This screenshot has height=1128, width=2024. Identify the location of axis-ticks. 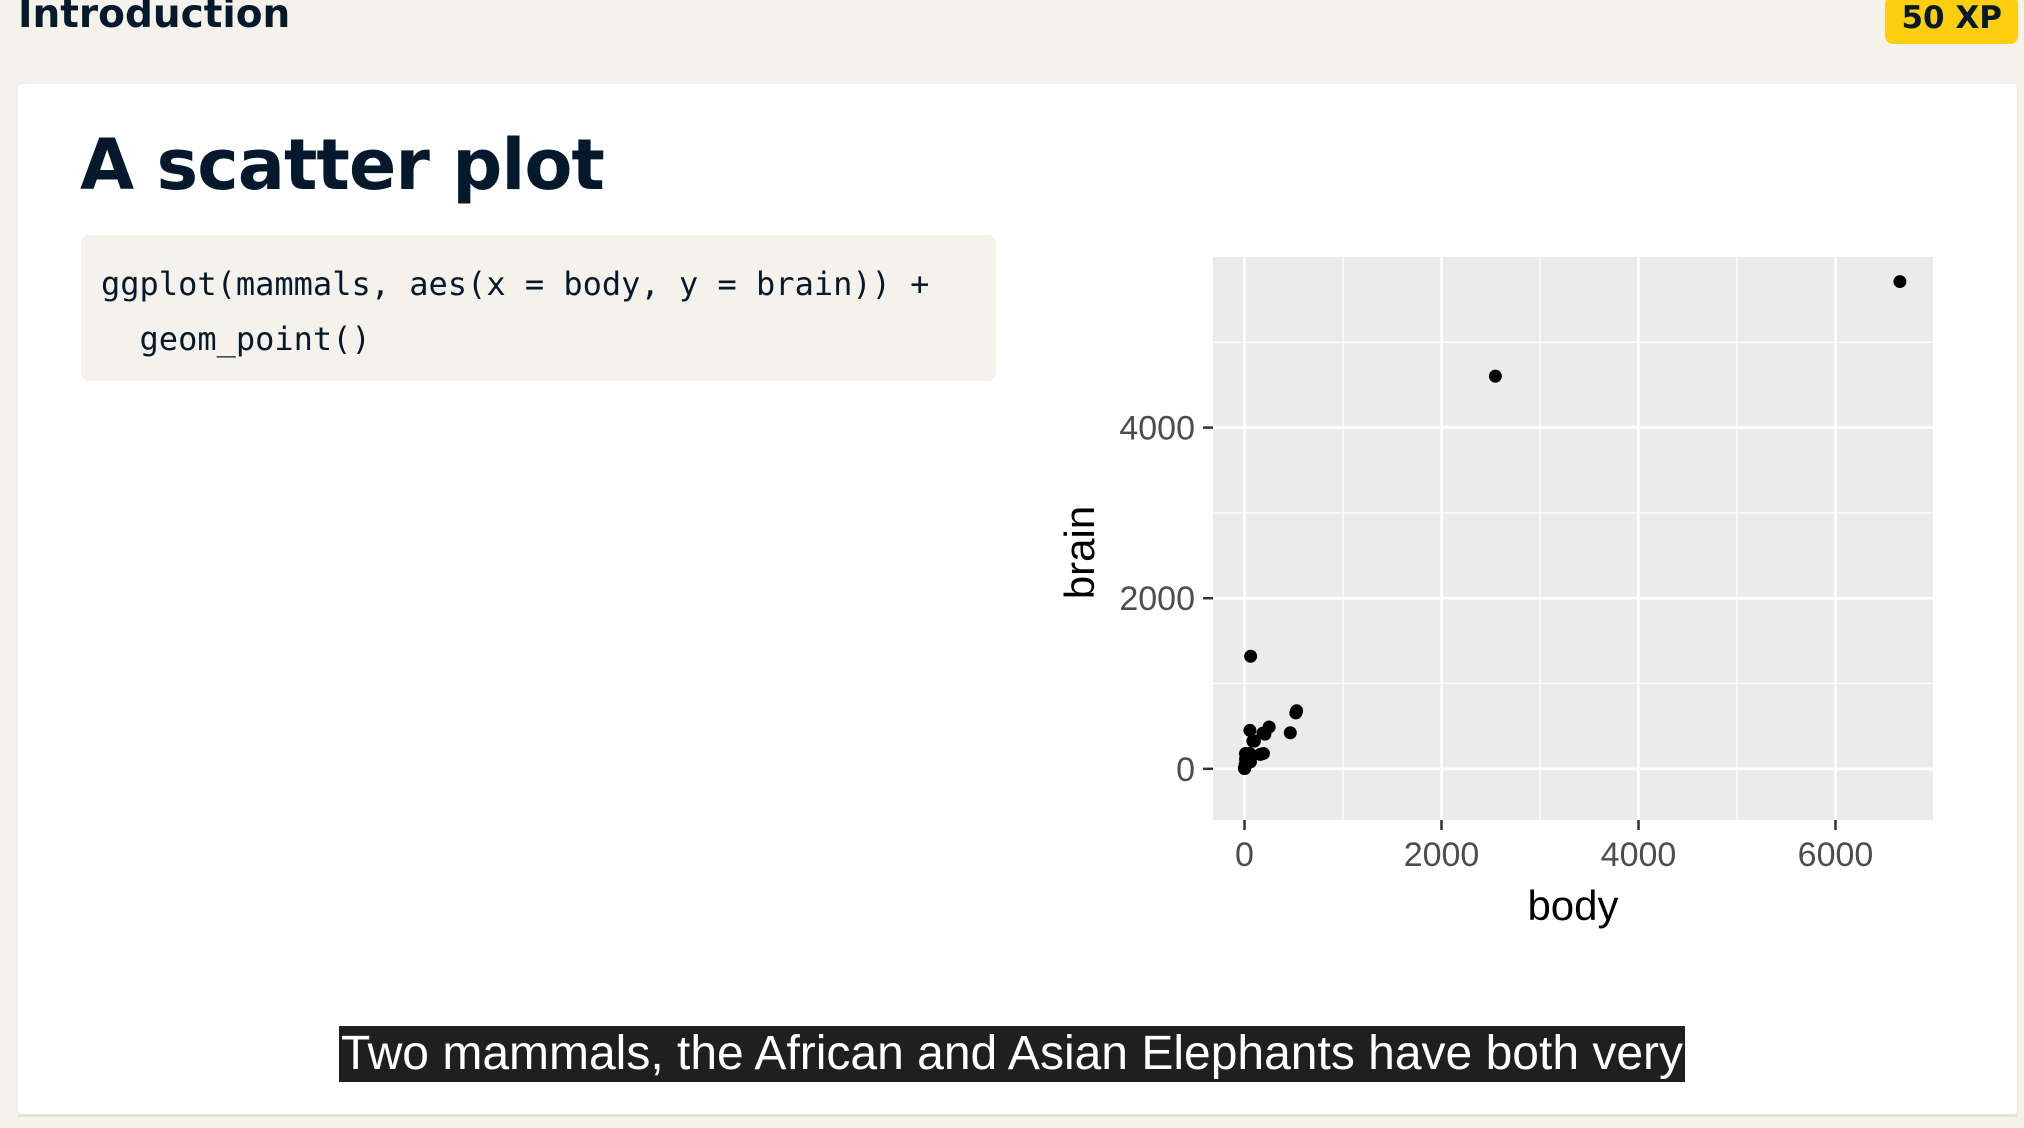
(1520, 628).